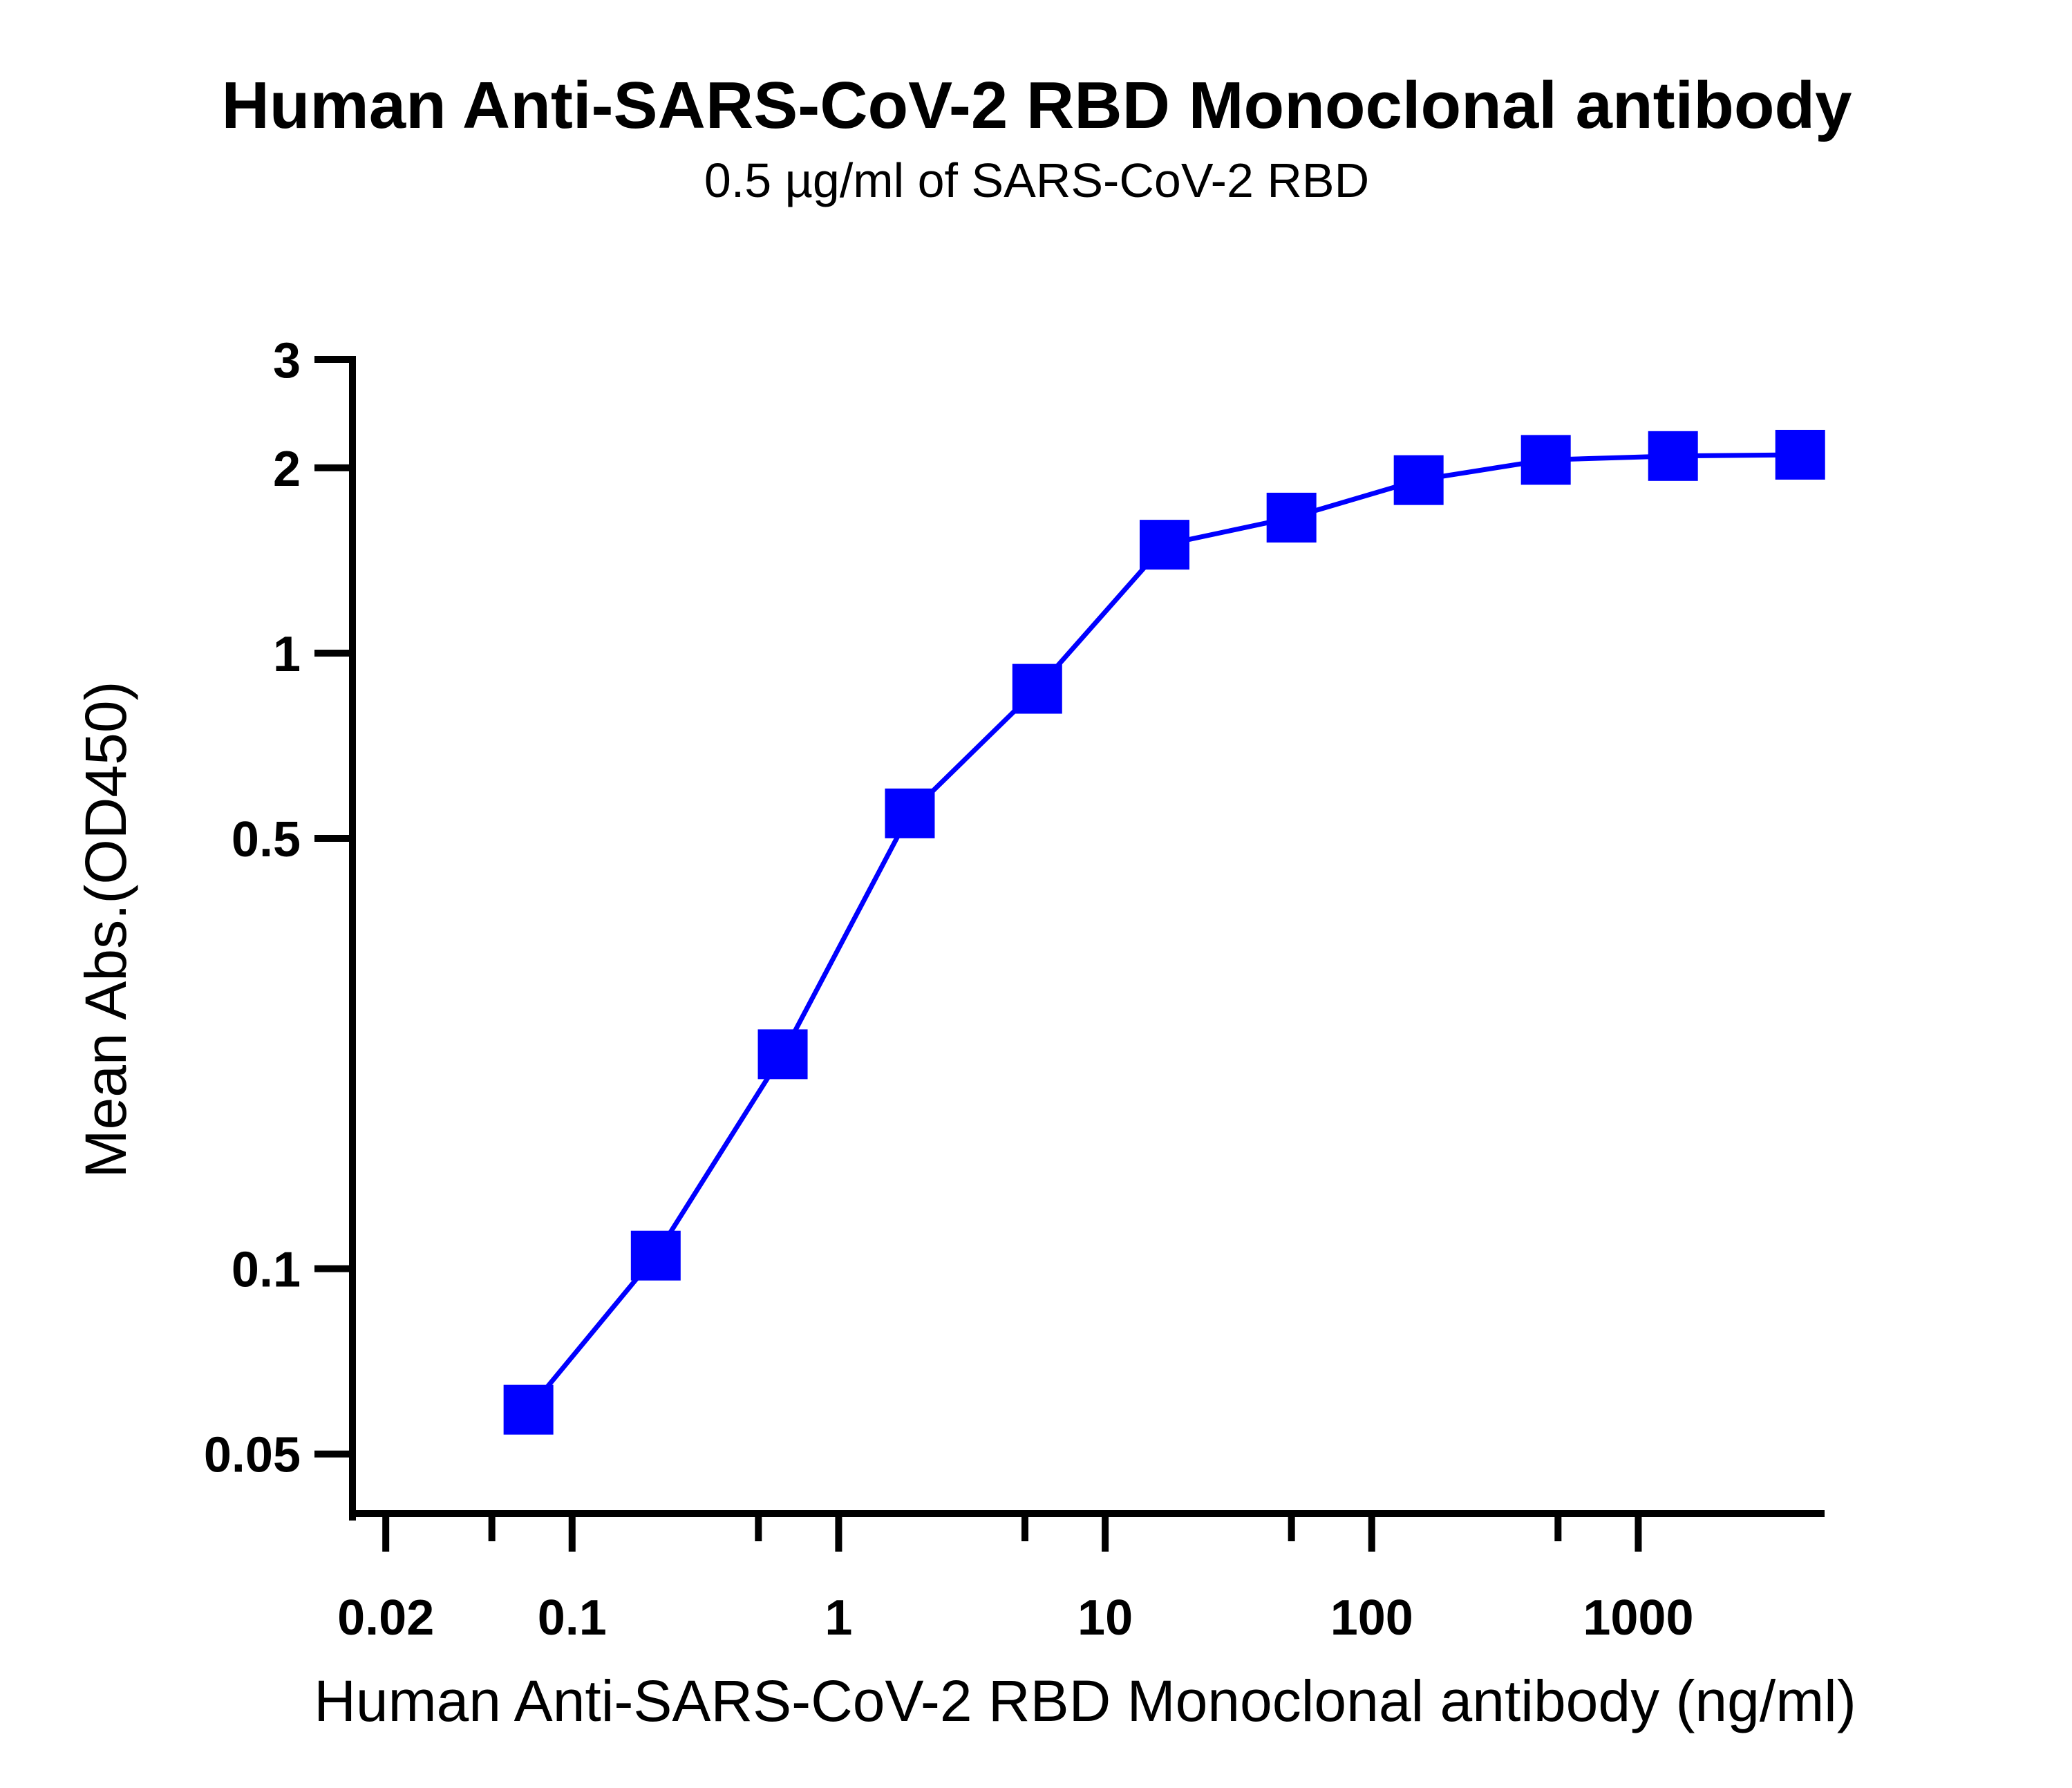  I want to click on x-tick-label: 0.1, so click(572, 1618).